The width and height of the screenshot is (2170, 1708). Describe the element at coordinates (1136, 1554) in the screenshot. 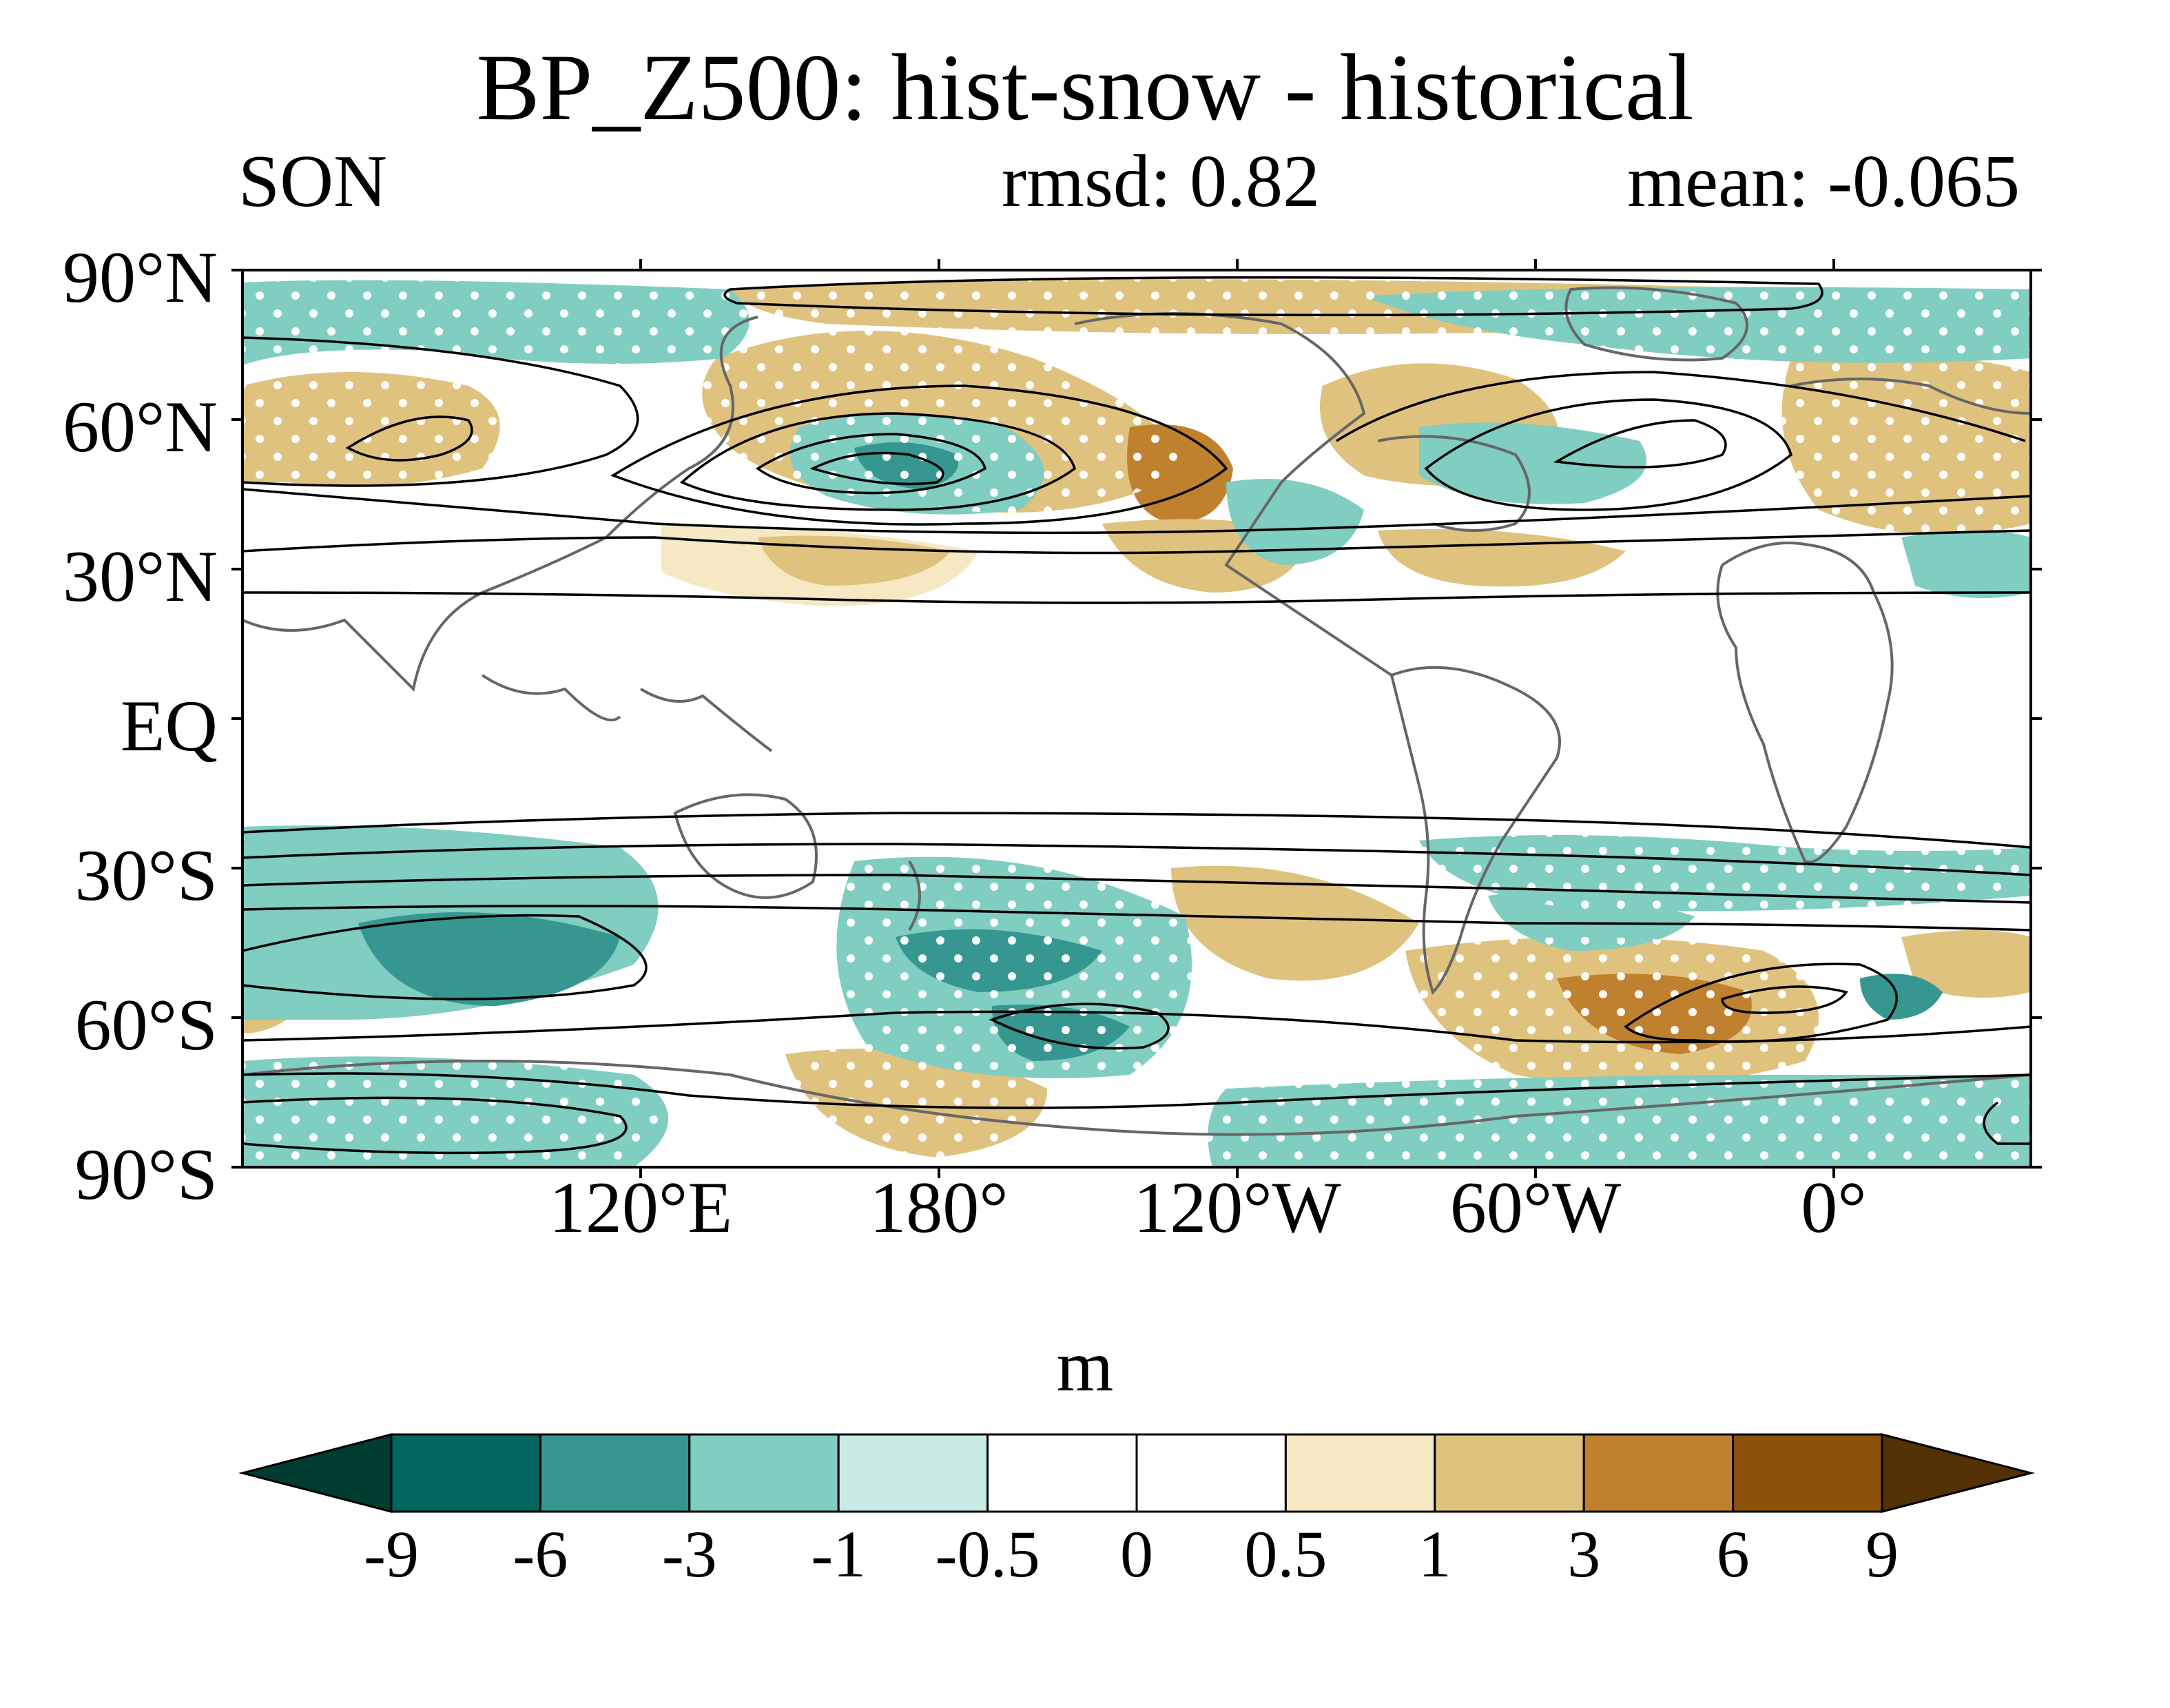

I see `colorbar-tick-label: 0` at that location.